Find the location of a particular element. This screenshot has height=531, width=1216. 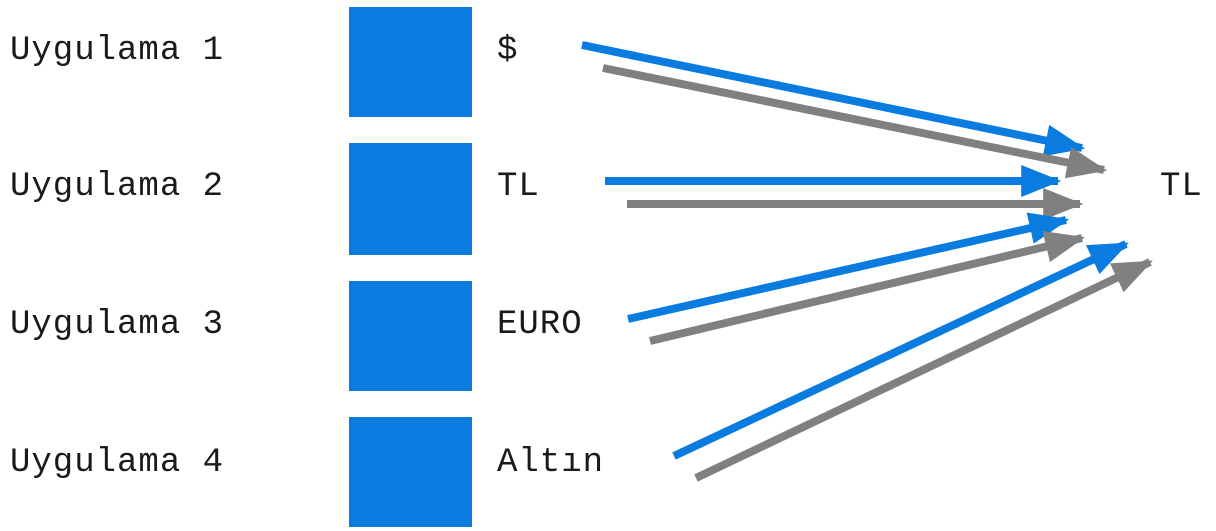

app-3-arrow-gray is located at coordinates (867, 287).